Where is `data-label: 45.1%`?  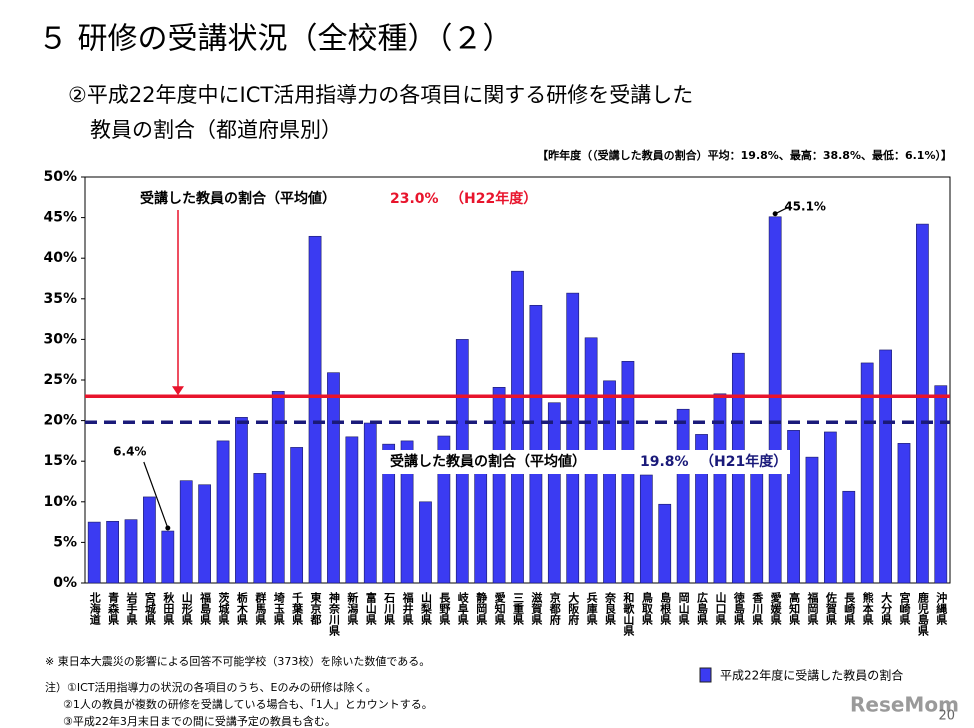
data-label: 45.1% is located at coordinates (805, 206).